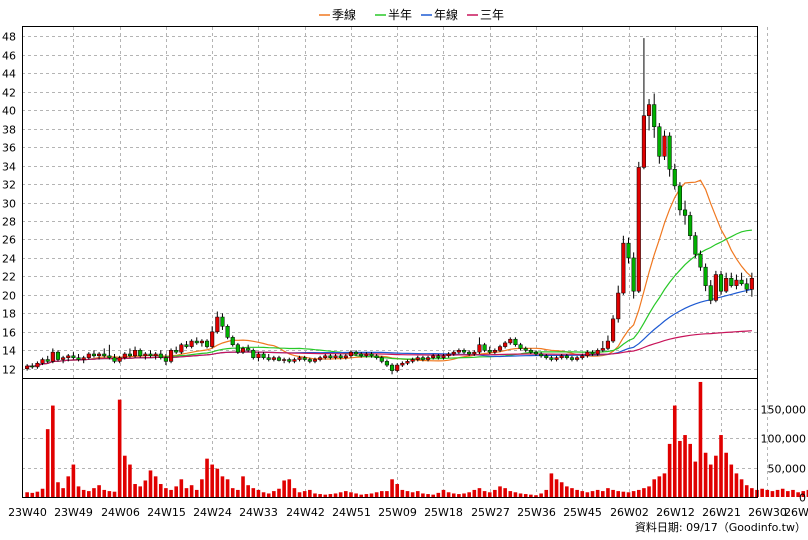  Describe the element at coordinates (796, 512) in the screenshot. I see `x-tick-label: 26W38` at that location.